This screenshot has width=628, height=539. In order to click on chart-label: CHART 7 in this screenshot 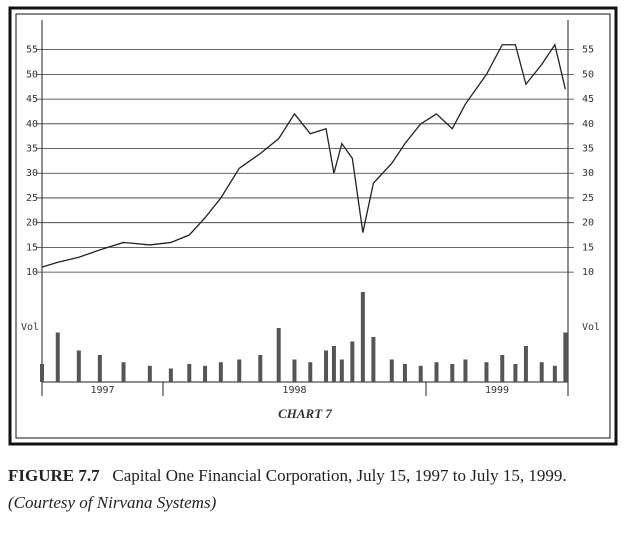, I will do `click(305, 413)`.